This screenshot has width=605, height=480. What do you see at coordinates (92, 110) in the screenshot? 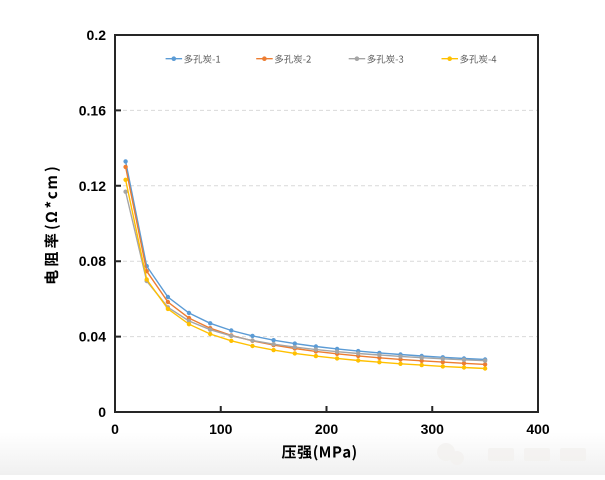
I see `svg-text: 0.16` at bounding box center [92, 110].